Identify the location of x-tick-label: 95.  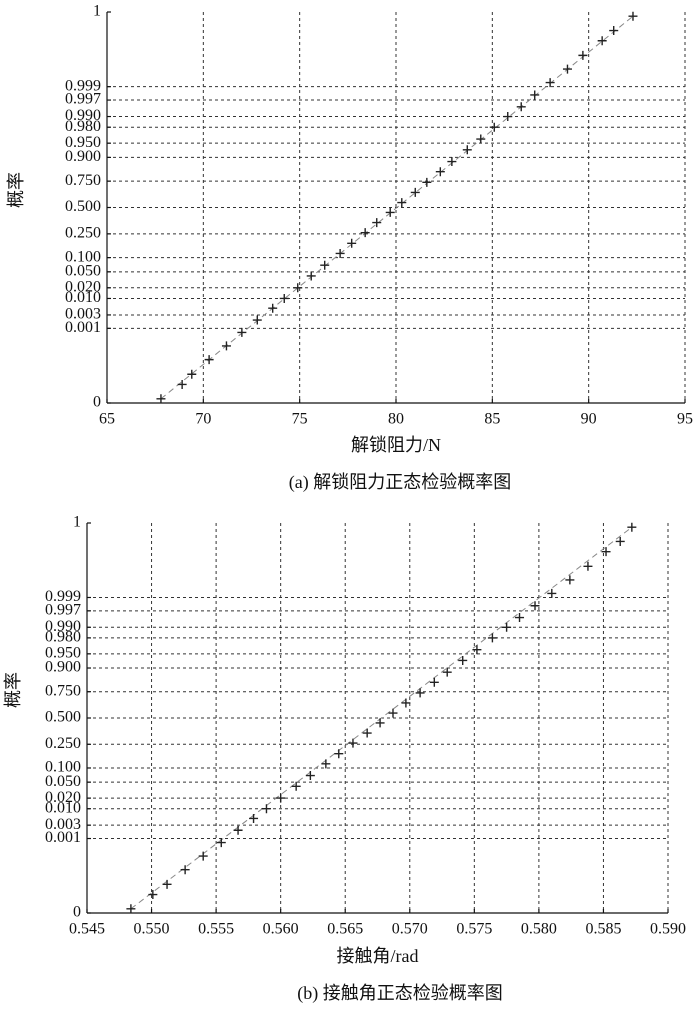
(685, 419).